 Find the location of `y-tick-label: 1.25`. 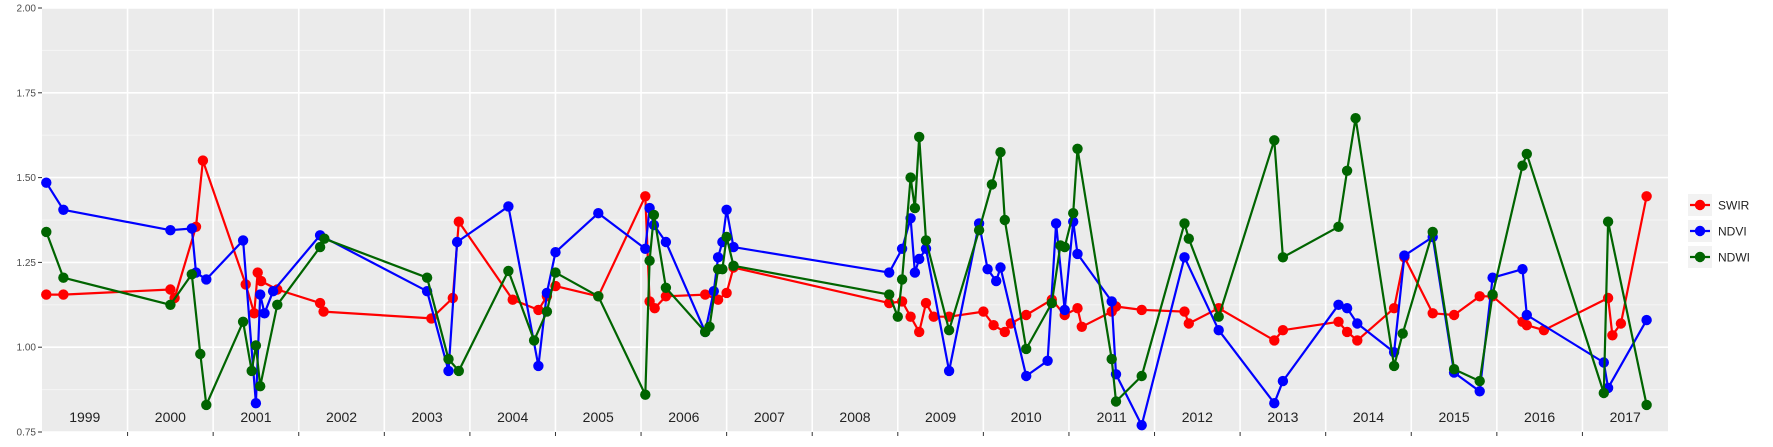

y-tick-label: 1.25 is located at coordinates (27, 263).